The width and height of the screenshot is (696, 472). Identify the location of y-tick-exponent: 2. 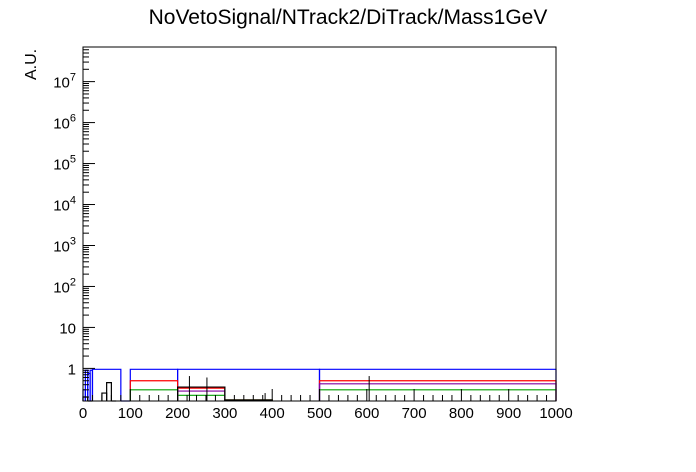
(73, 282).